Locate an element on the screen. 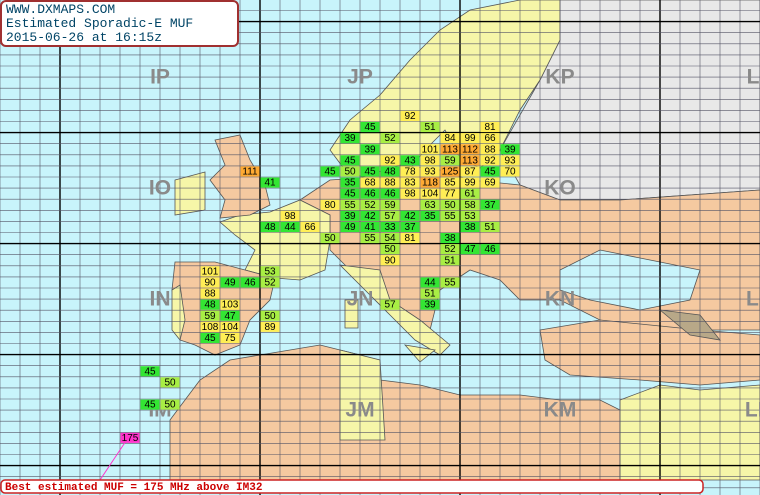 The height and width of the screenshot is (495, 760). field-label: IP is located at coordinates (160, 77).